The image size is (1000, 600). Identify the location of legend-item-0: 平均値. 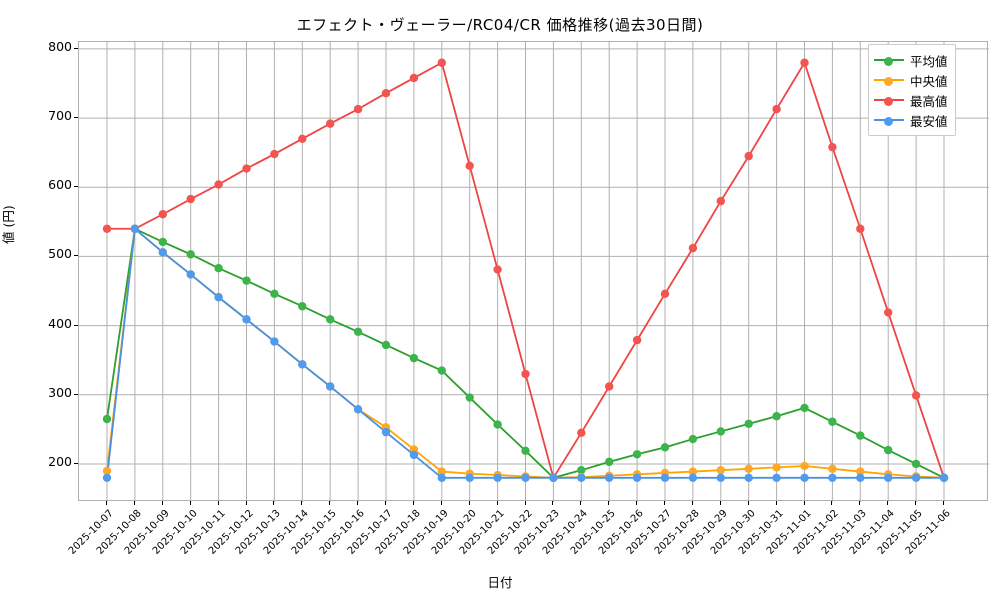
(911, 60).